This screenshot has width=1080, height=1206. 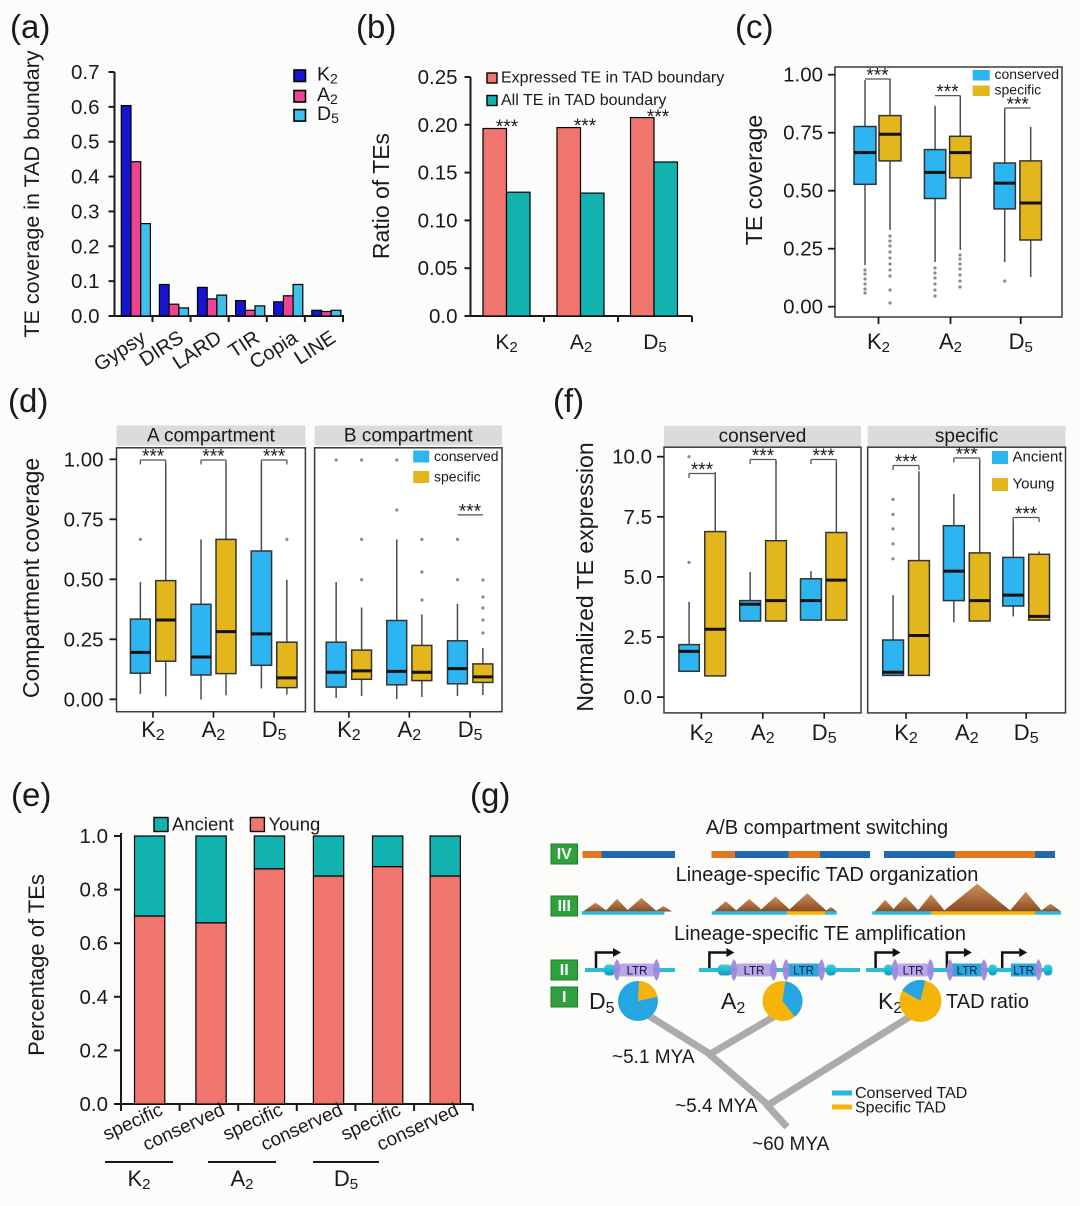 What do you see at coordinates (987, 1002) in the screenshot?
I see `svg-text: TAD ratio` at bounding box center [987, 1002].